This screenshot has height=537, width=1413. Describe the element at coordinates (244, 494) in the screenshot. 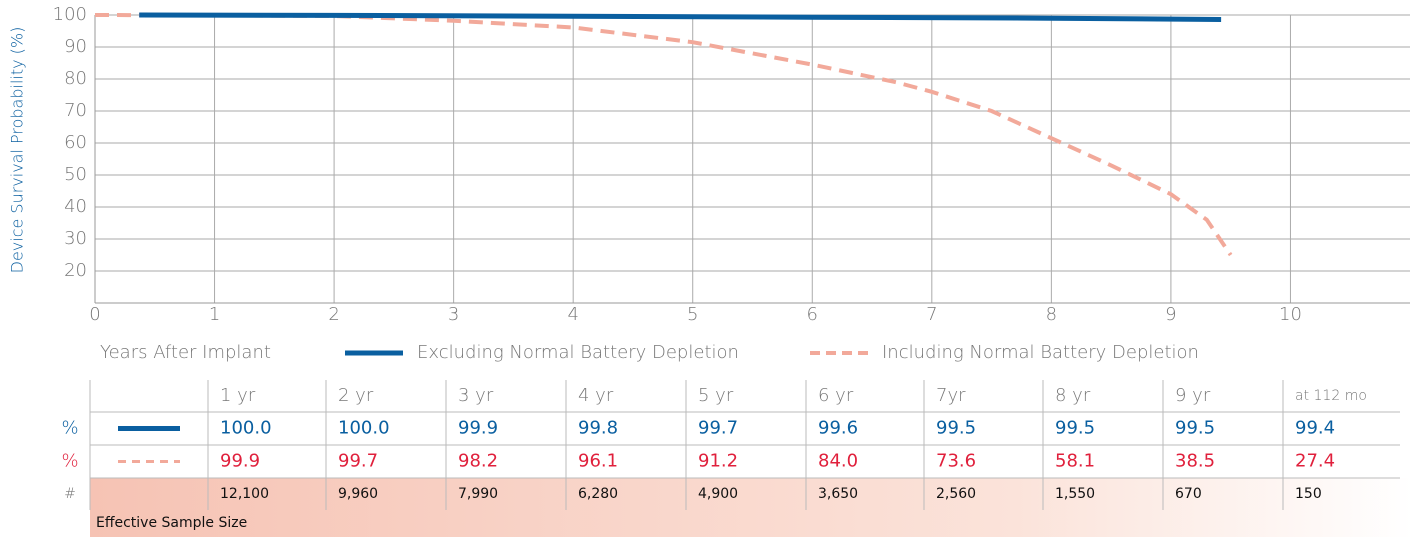

I see `table-cell: 12,100` at that location.